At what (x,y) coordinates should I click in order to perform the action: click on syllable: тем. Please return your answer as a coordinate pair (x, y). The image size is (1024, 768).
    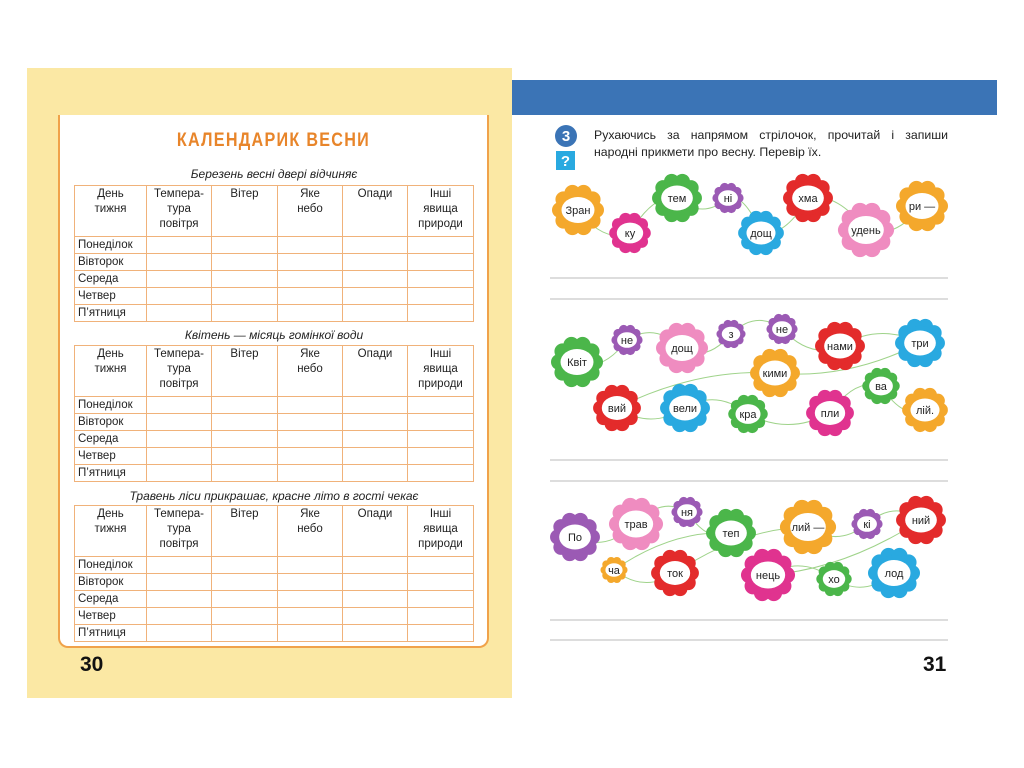
    Looking at the image, I should click on (677, 199).